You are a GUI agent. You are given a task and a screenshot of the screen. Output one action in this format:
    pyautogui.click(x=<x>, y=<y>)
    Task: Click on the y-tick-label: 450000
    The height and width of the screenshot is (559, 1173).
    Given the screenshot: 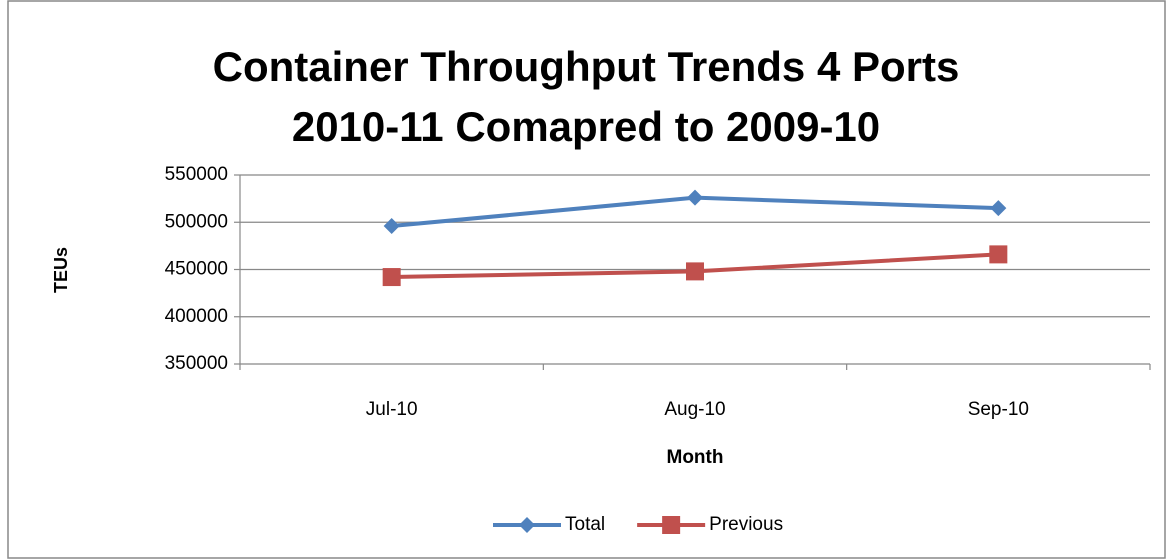 What is the action you would take?
    pyautogui.click(x=196, y=269)
    